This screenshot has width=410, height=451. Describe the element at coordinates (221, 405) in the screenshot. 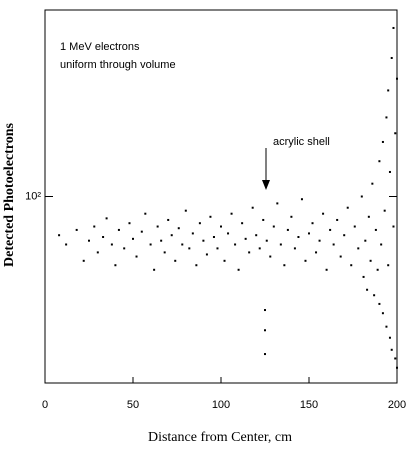

I see `x-tick-label: 100` at that location.